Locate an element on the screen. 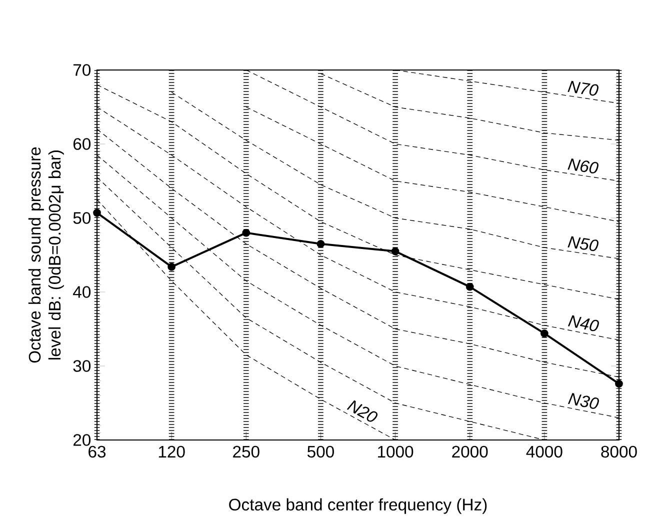 Image resolution: width=659 pixels, height=527 pixels. text: N70 is located at coordinates (583, 88).